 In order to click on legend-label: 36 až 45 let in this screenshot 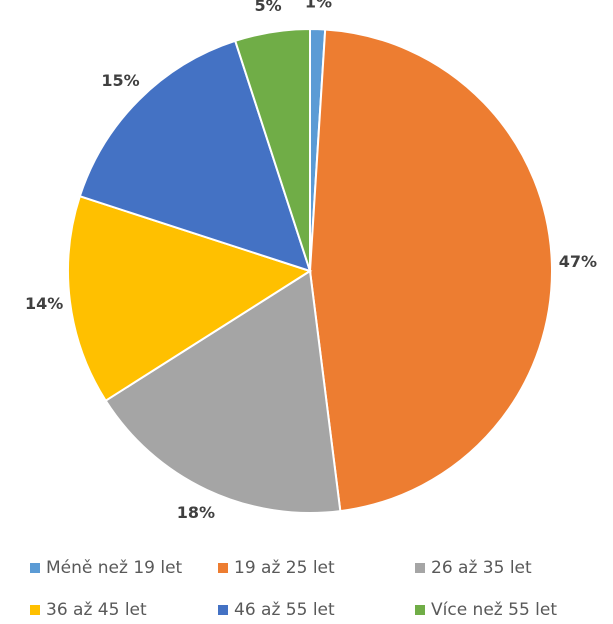, I will do `click(96, 610)`.